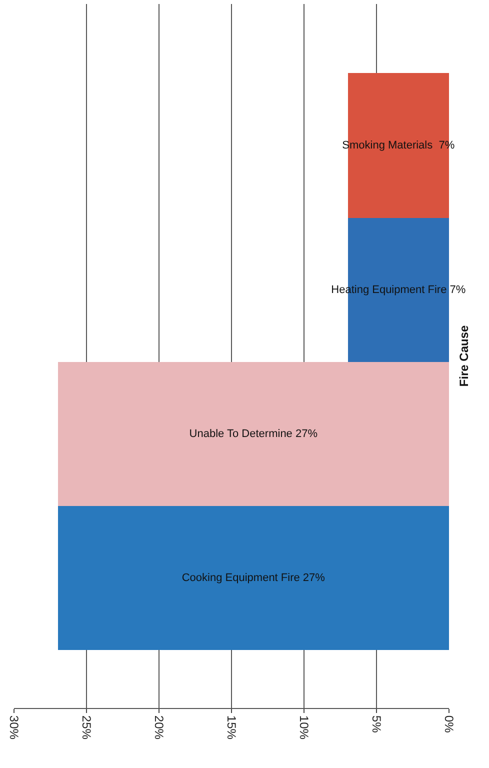 Image resolution: width=489 pixels, height=768 pixels. I want to click on x-tick-label: 0%, so click(449, 724).